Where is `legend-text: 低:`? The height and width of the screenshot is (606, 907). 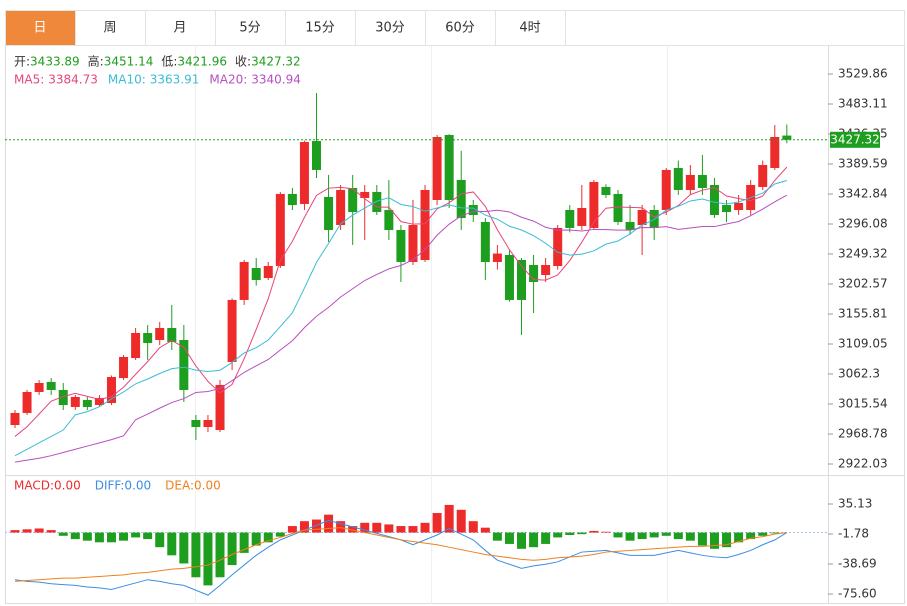 legend-text: 低: is located at coordinates (169, 62).